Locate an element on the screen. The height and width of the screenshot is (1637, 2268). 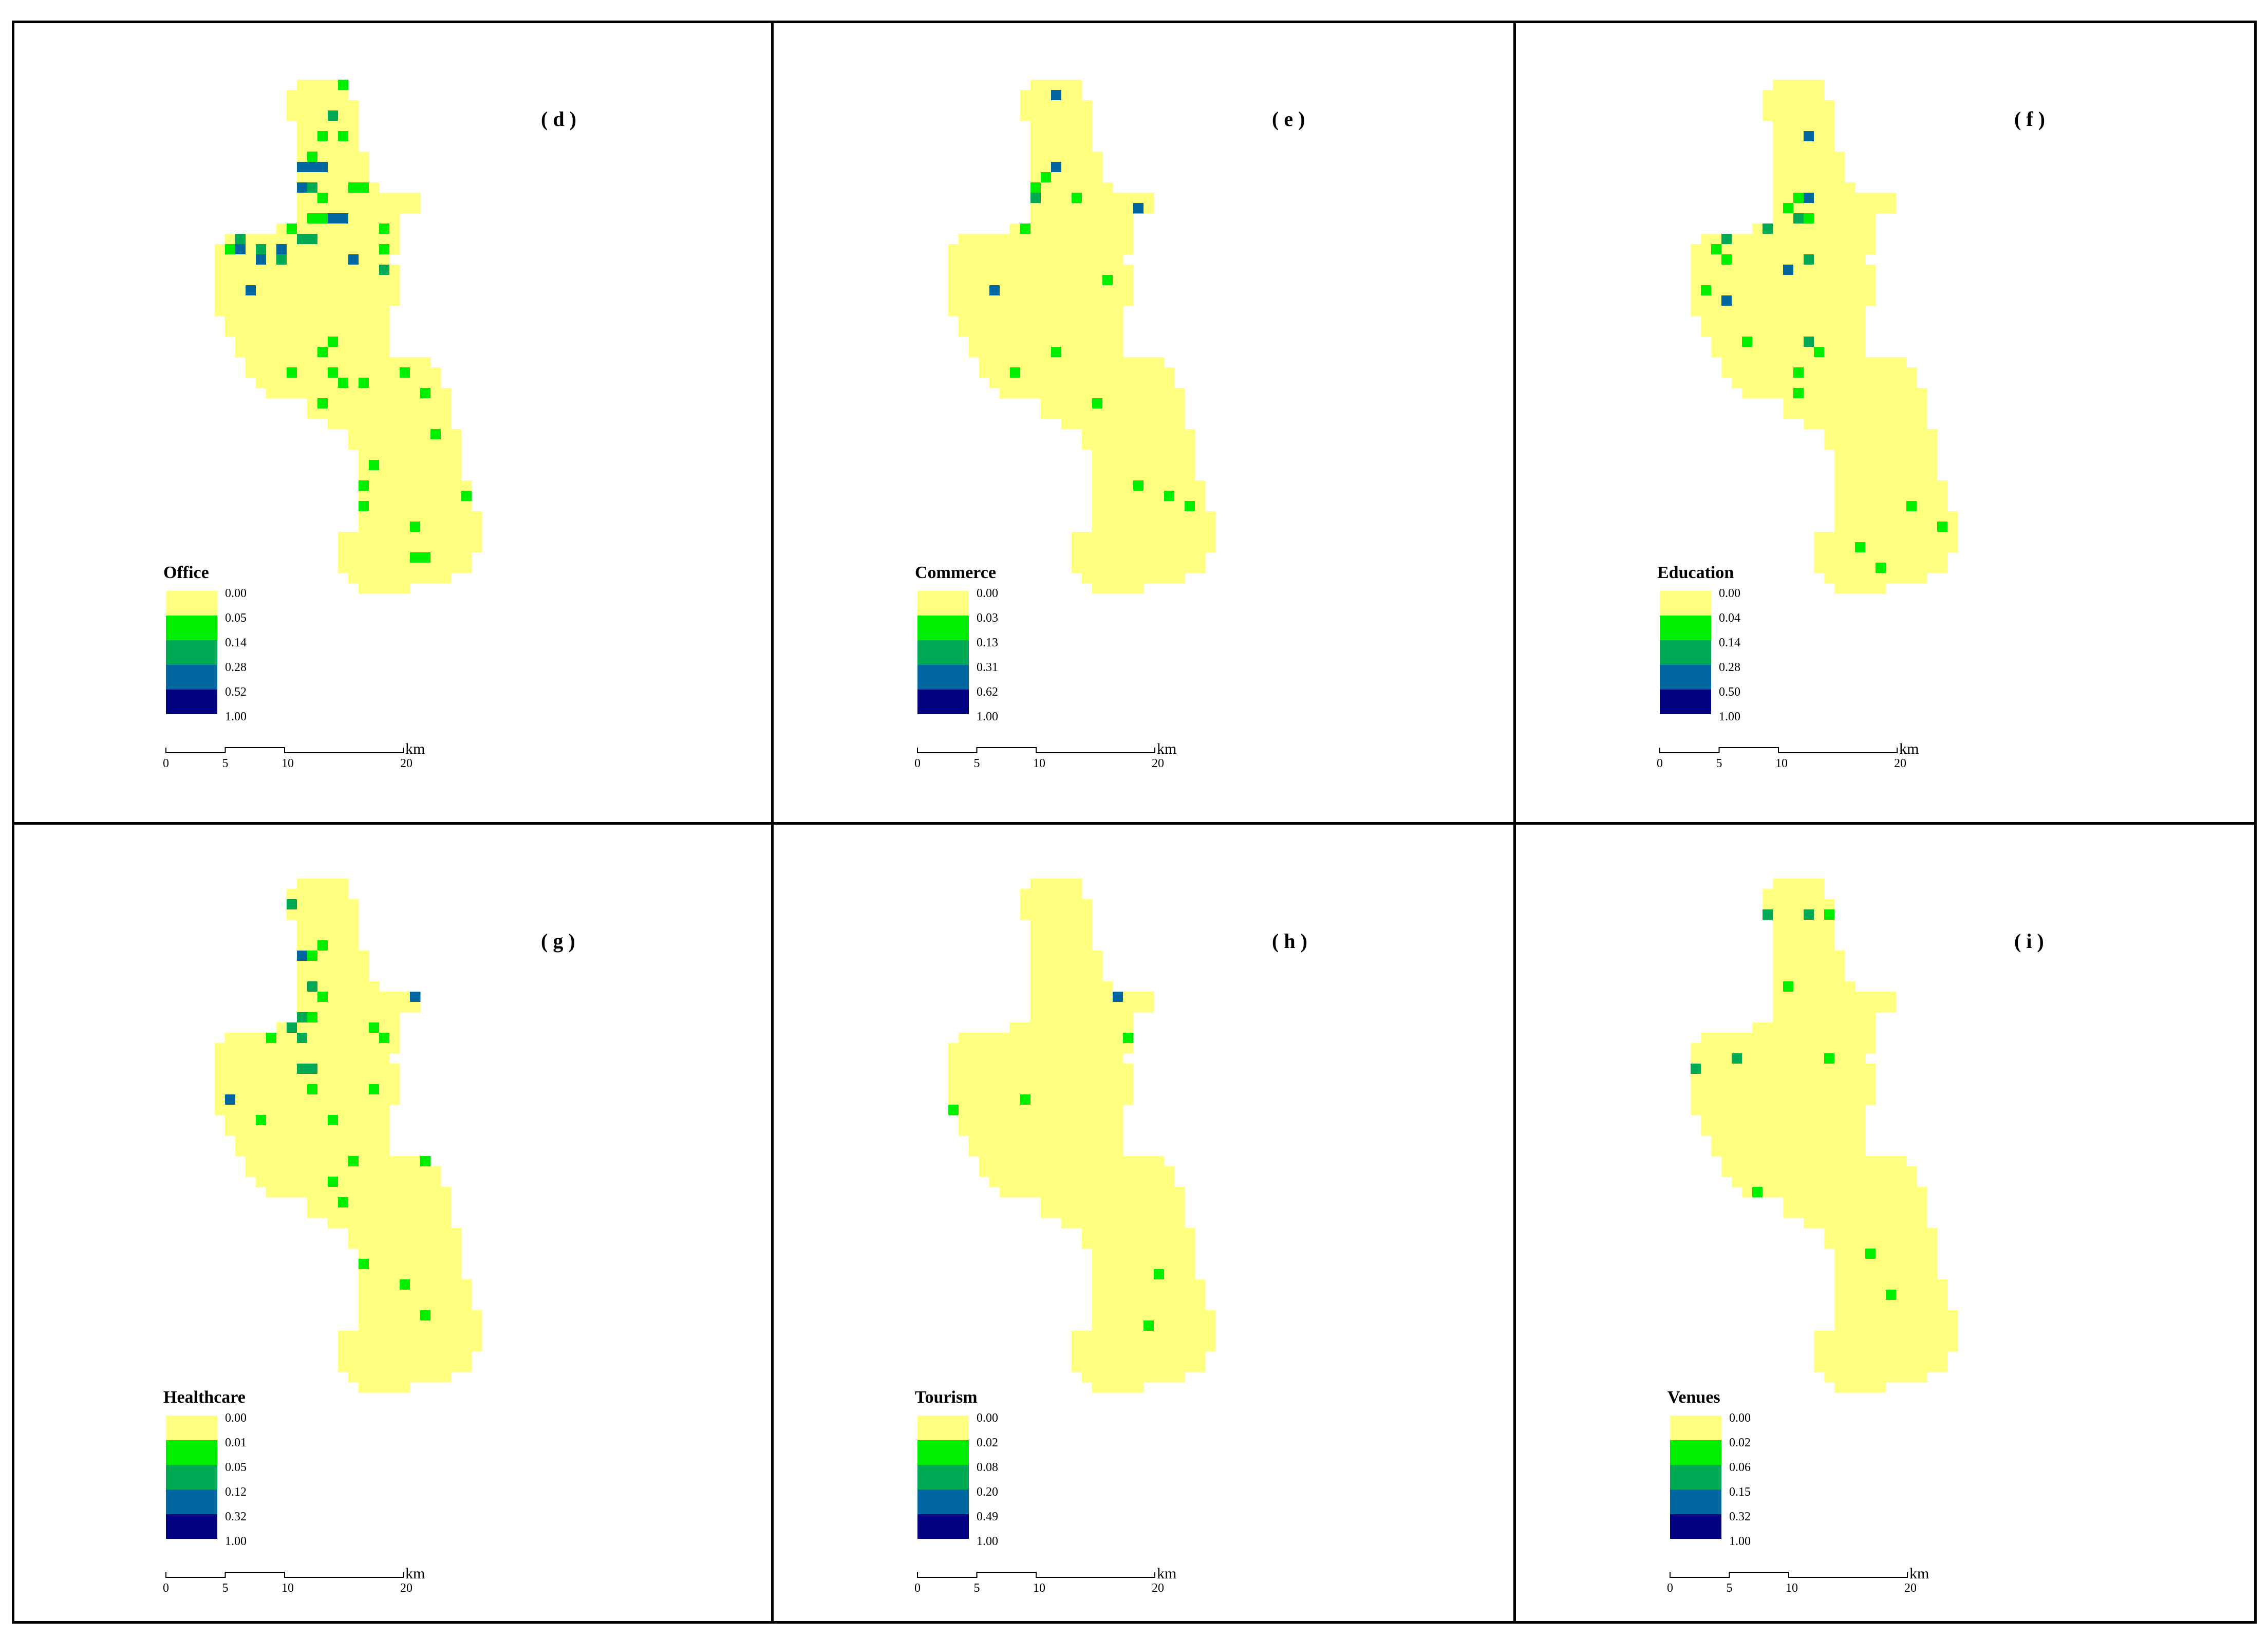
scale-bar-line is located at coordinates (284, 750).